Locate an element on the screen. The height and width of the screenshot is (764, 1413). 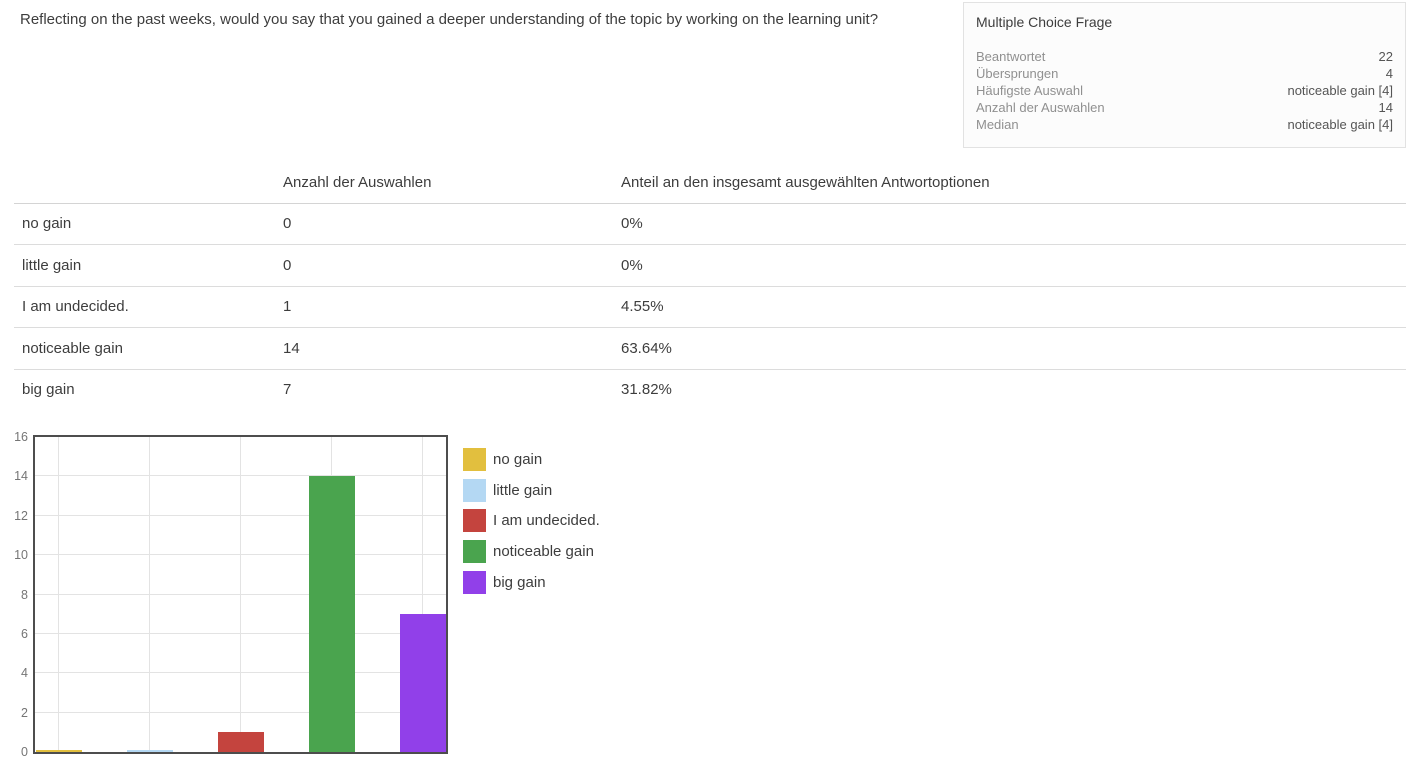
stat-row: Beantwortet 22 is located at coordinates (1184, 56).